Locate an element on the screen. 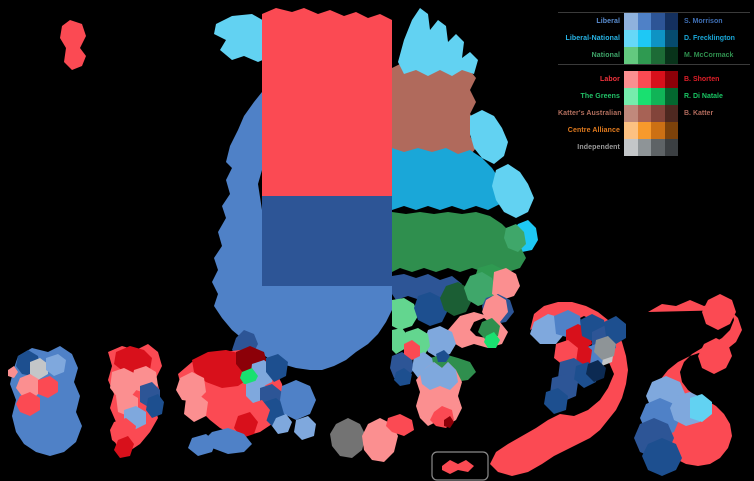  melbourne-inset is located at coordinates (246, 401).